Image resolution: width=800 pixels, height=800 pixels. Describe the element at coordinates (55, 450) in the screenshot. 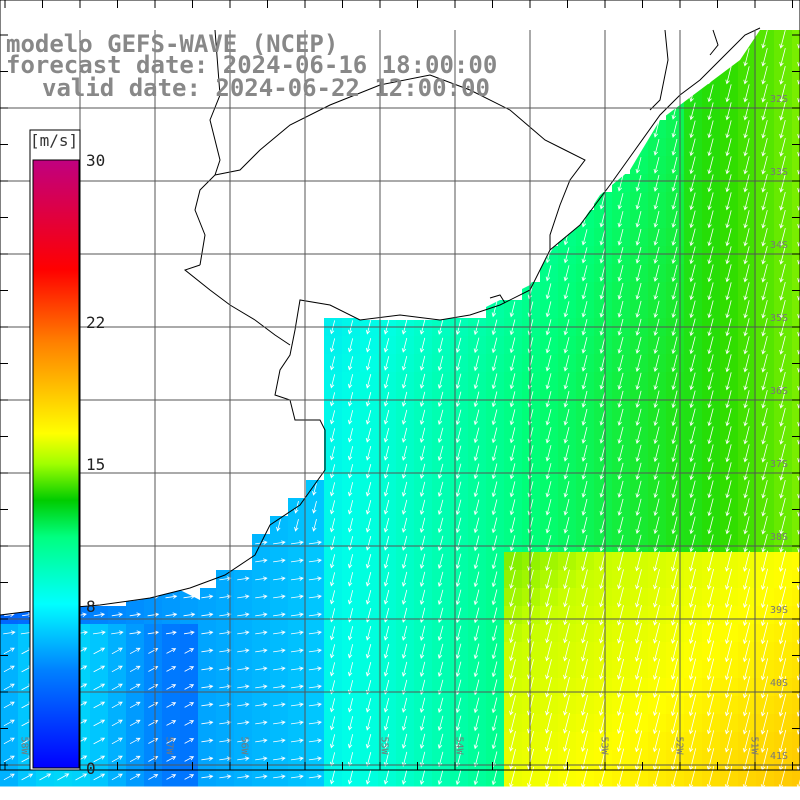

I see `colorbar` at that location.